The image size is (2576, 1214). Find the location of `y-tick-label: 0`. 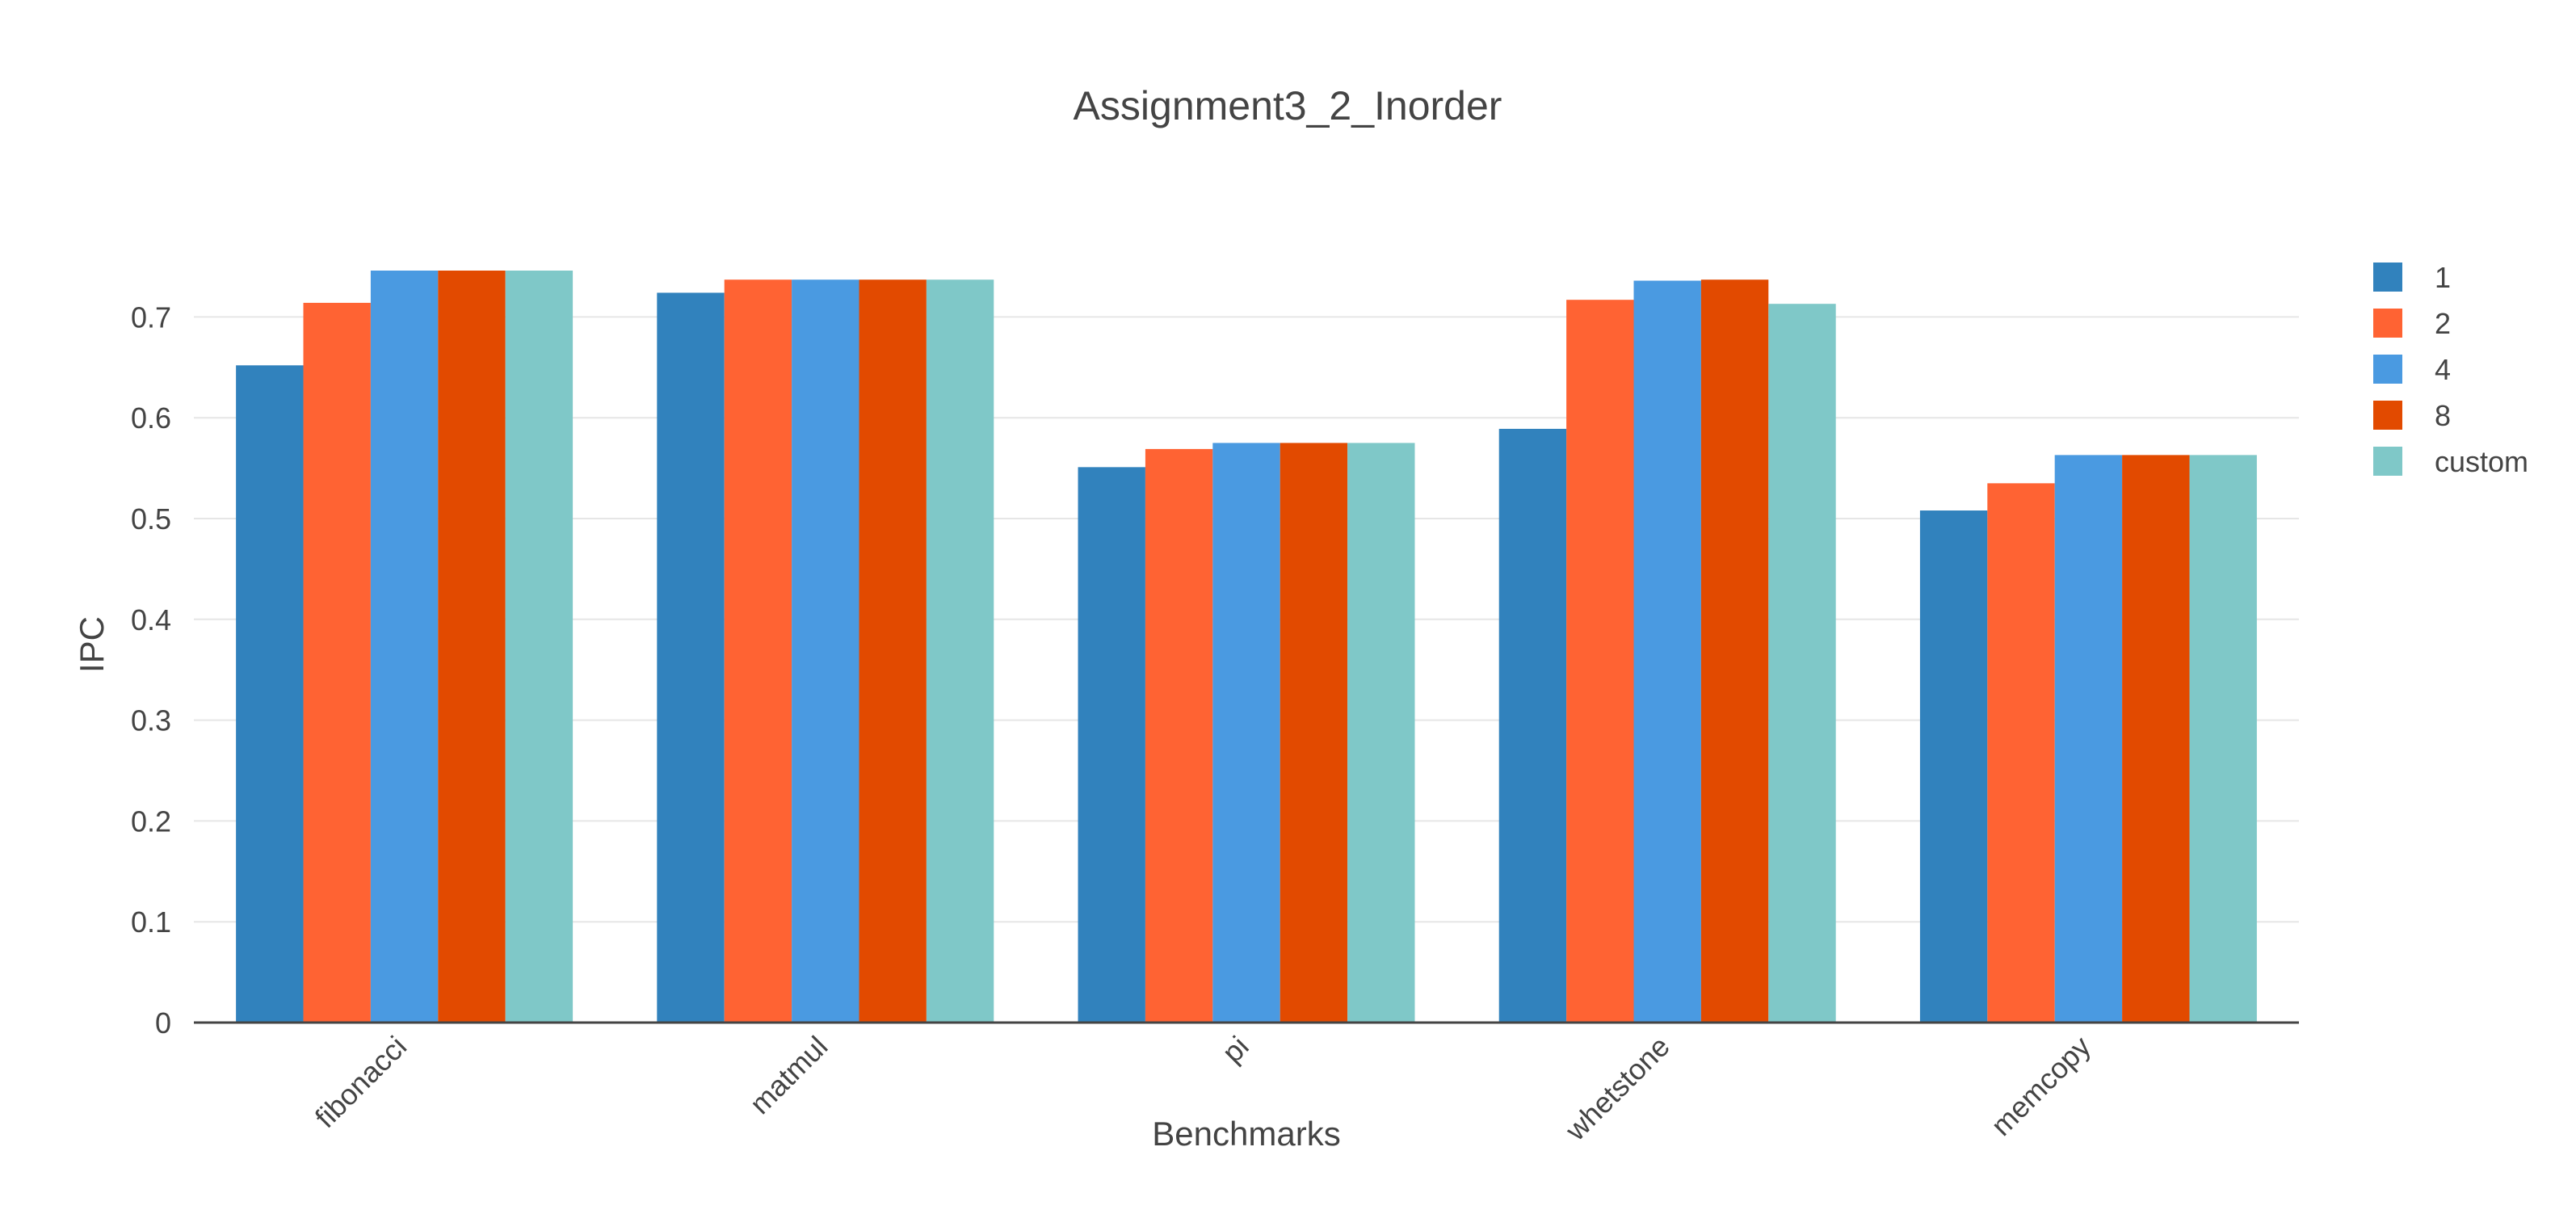

y-tick-label: 0 is located at coordinates (163, 1023).